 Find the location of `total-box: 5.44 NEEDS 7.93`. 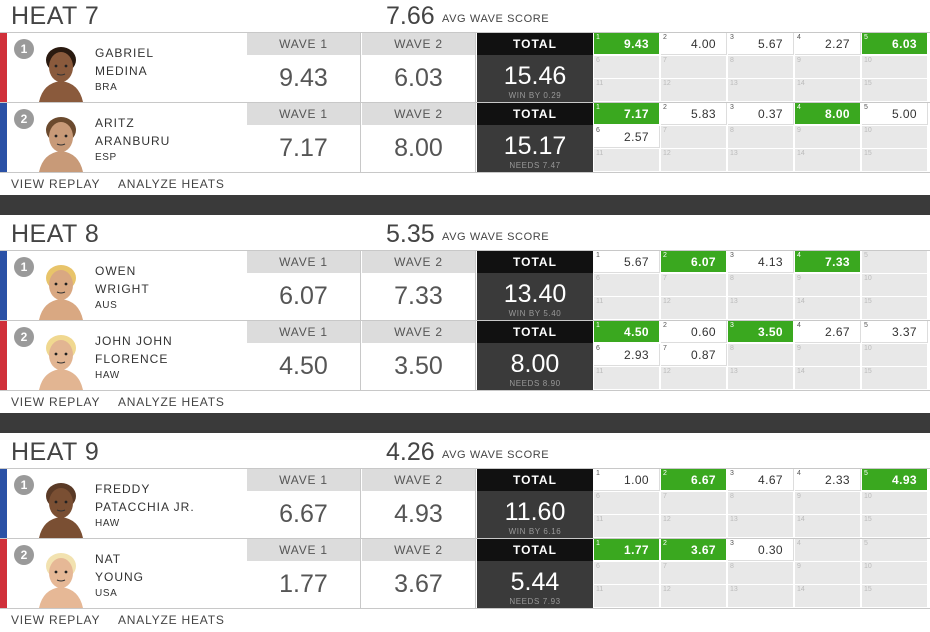

total-box: 5.44 NEEDS 7.93 is located at coordinates (535, 584).